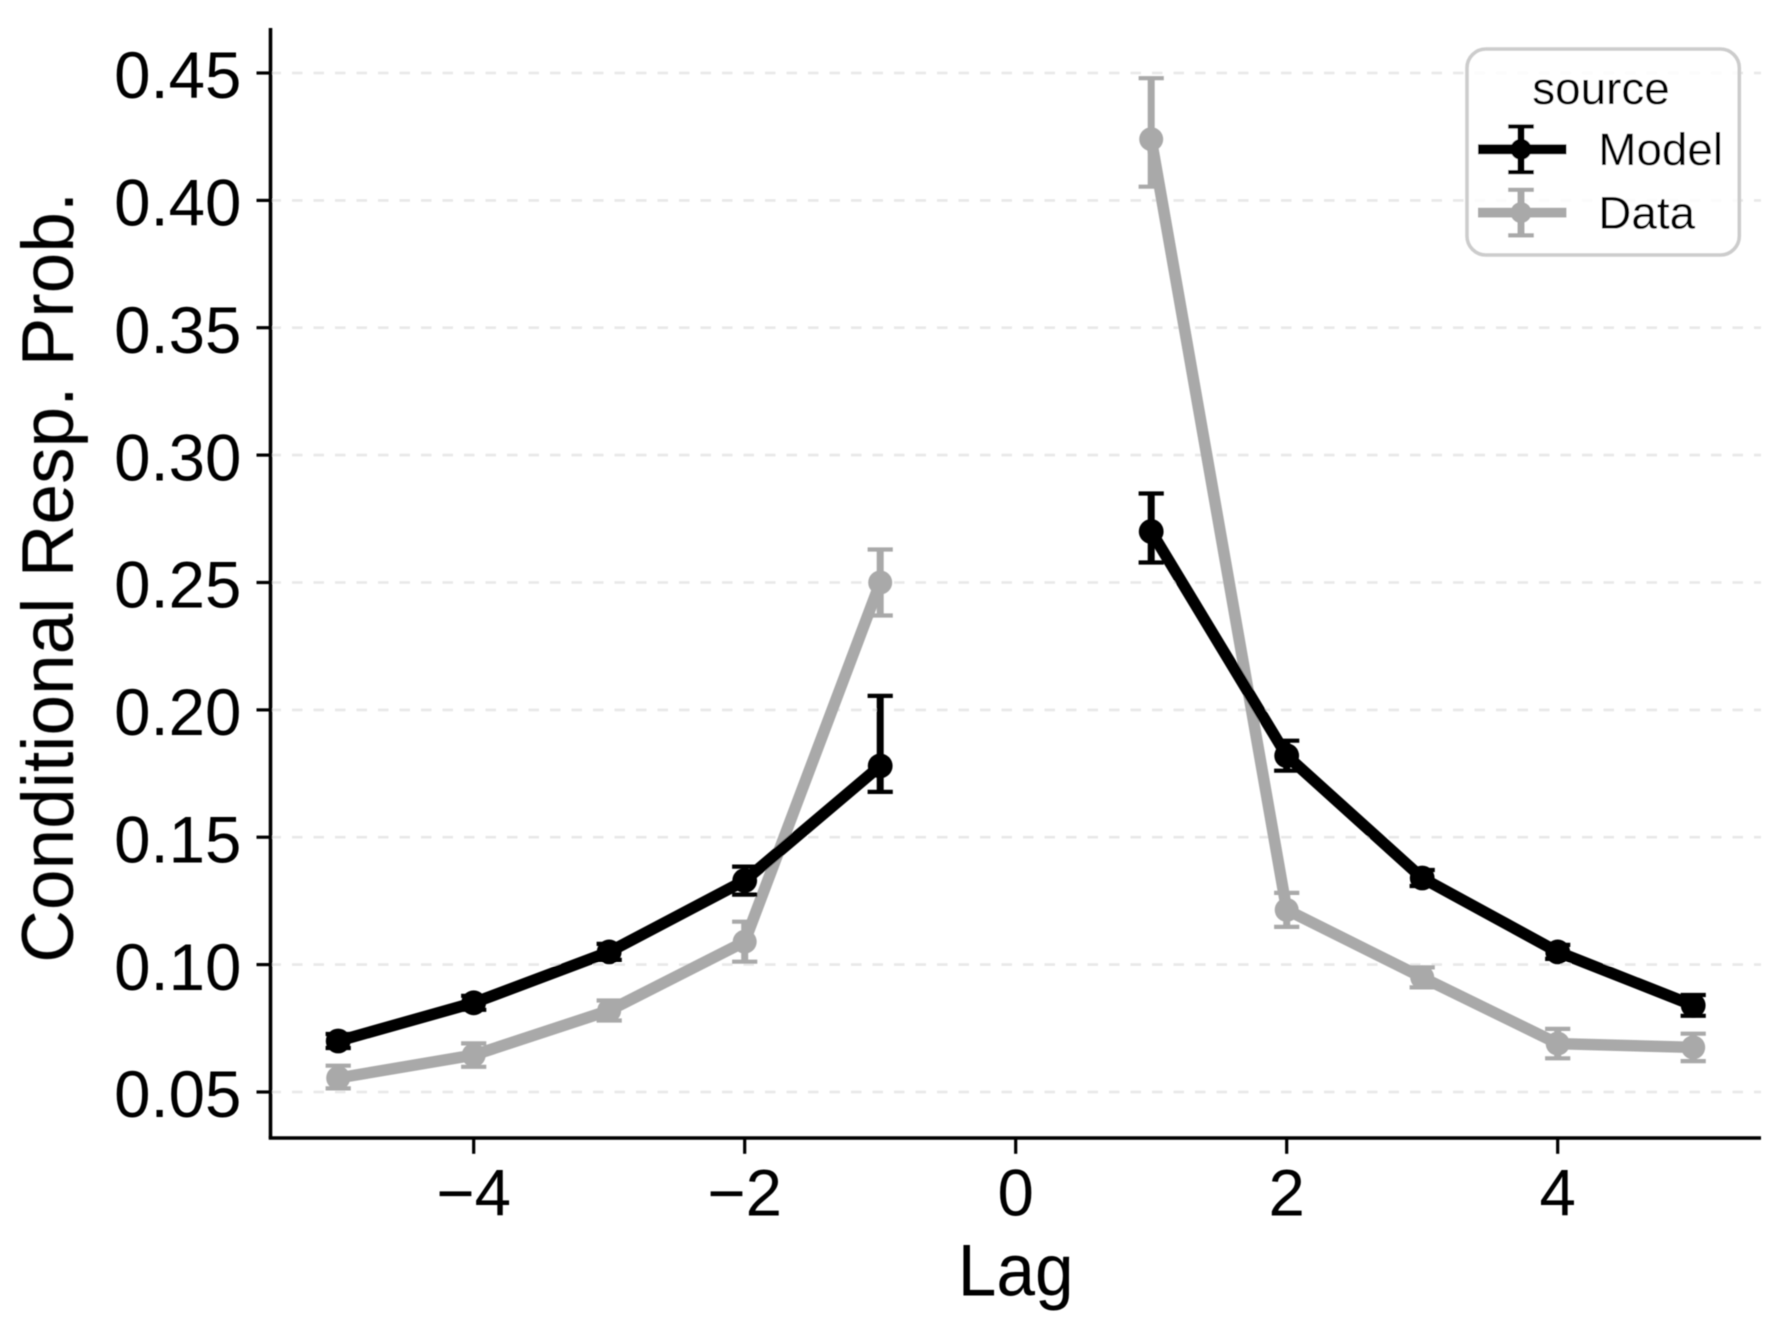 Image resolution: width=1789 pixels, height=1337 pixels. I want to click on svg-text: 0.10, so click(177, 967).